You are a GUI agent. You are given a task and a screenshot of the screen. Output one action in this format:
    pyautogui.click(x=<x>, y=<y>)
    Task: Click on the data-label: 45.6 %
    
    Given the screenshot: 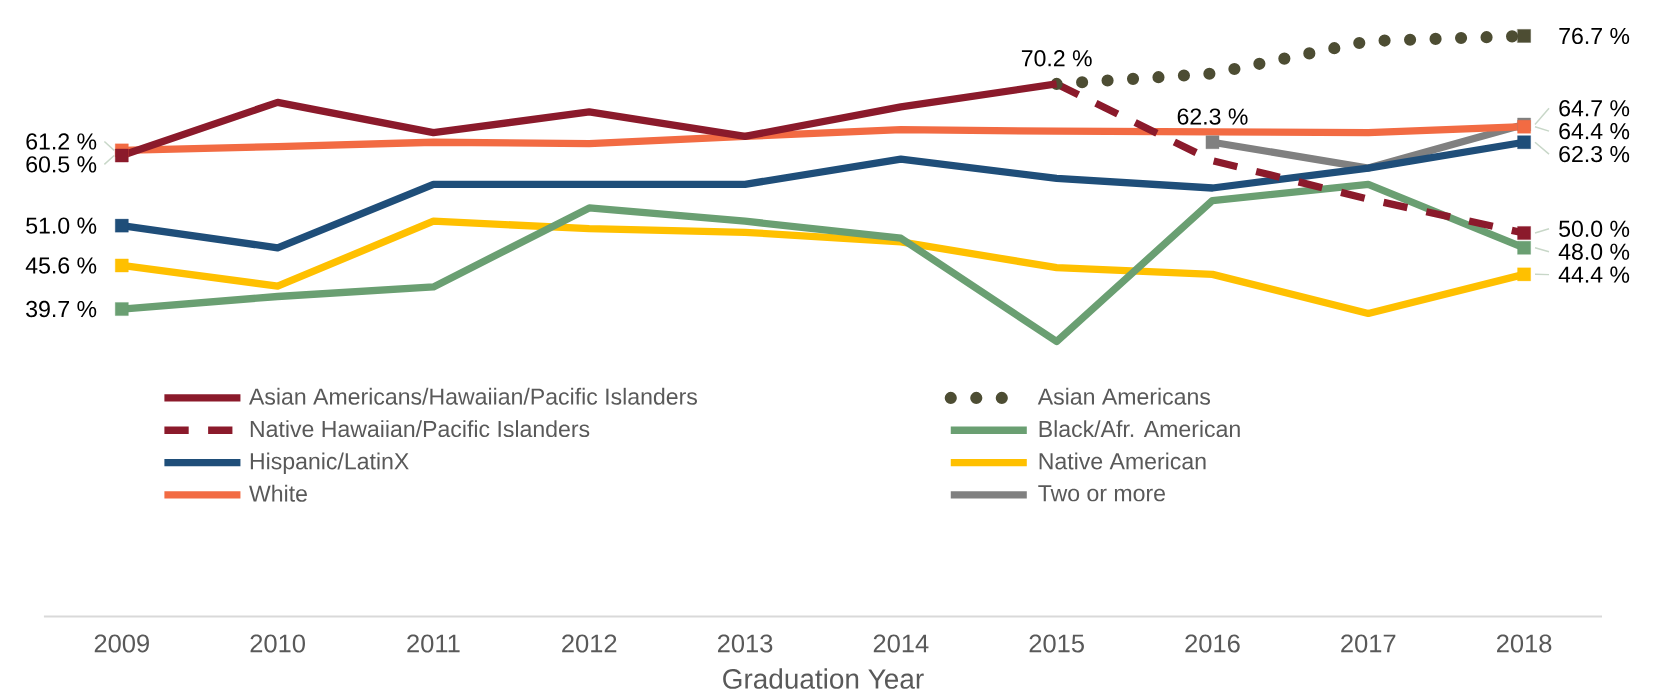 What is the action you would take?
    pyautogui.click(x=61, y=265)
    